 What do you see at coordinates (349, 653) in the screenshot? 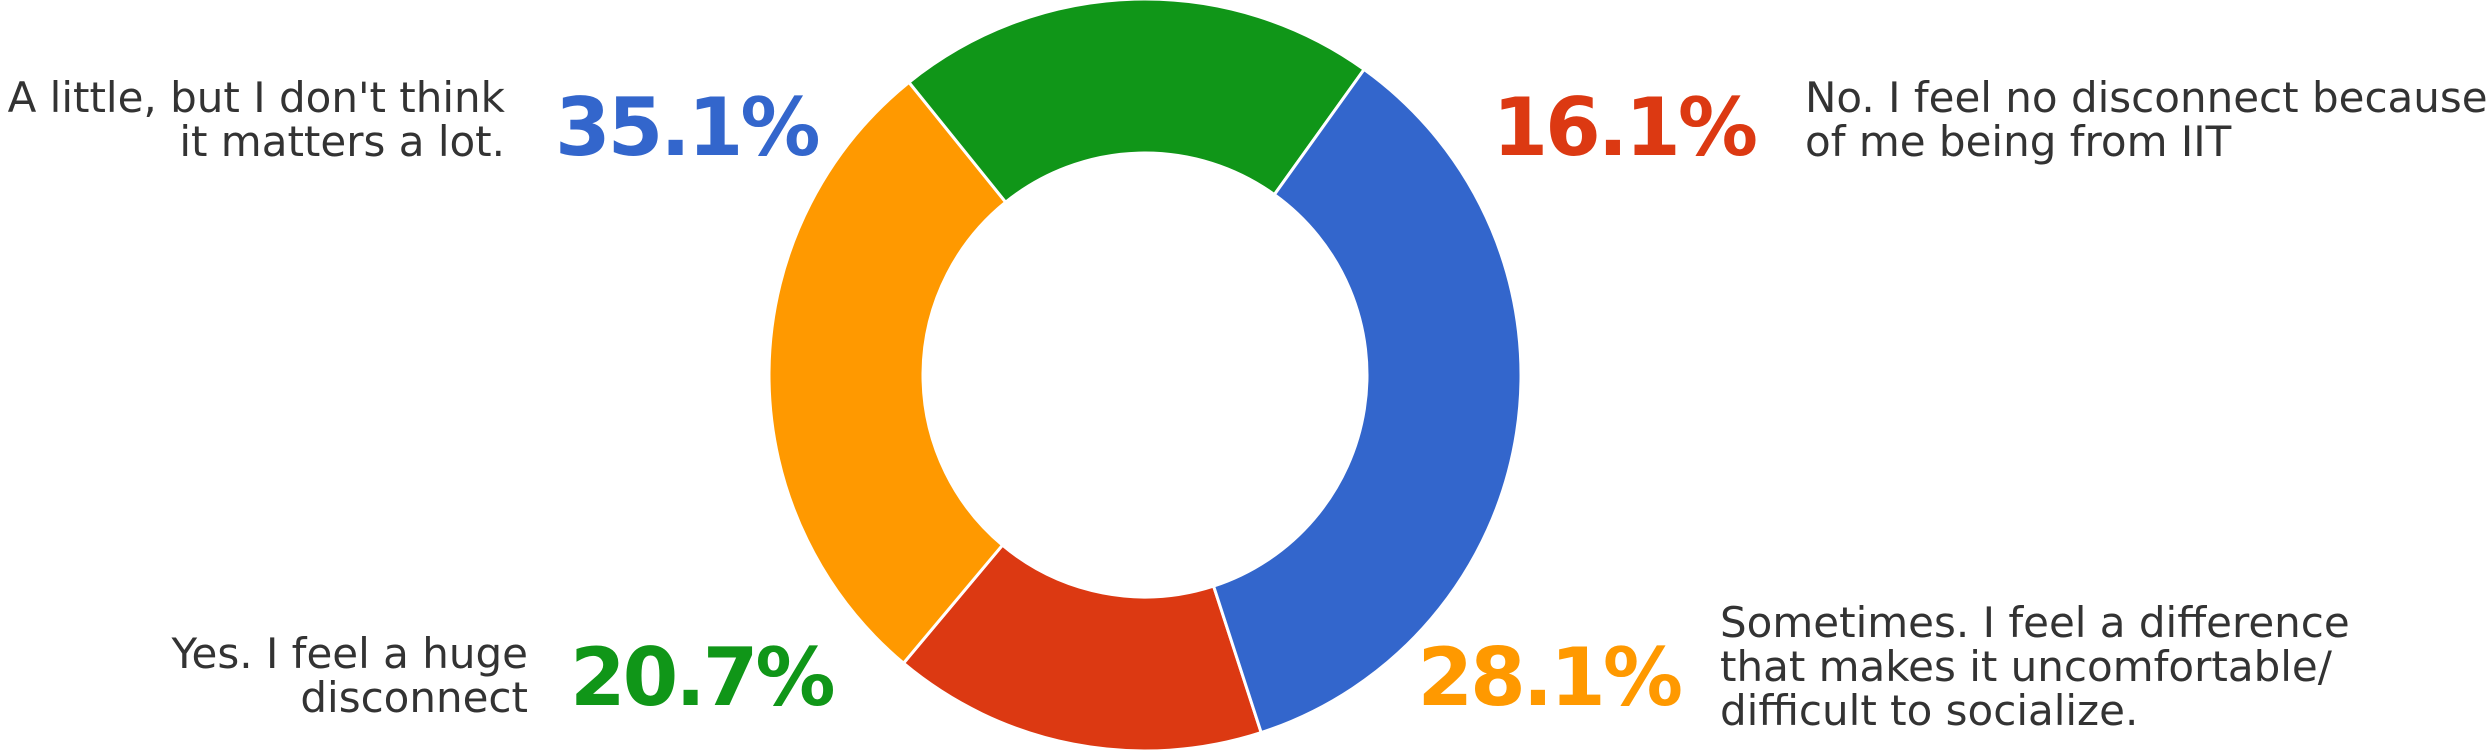
I see `slice-category-label-line: Yes. I feel a huge` at bounding box center [349, 653].